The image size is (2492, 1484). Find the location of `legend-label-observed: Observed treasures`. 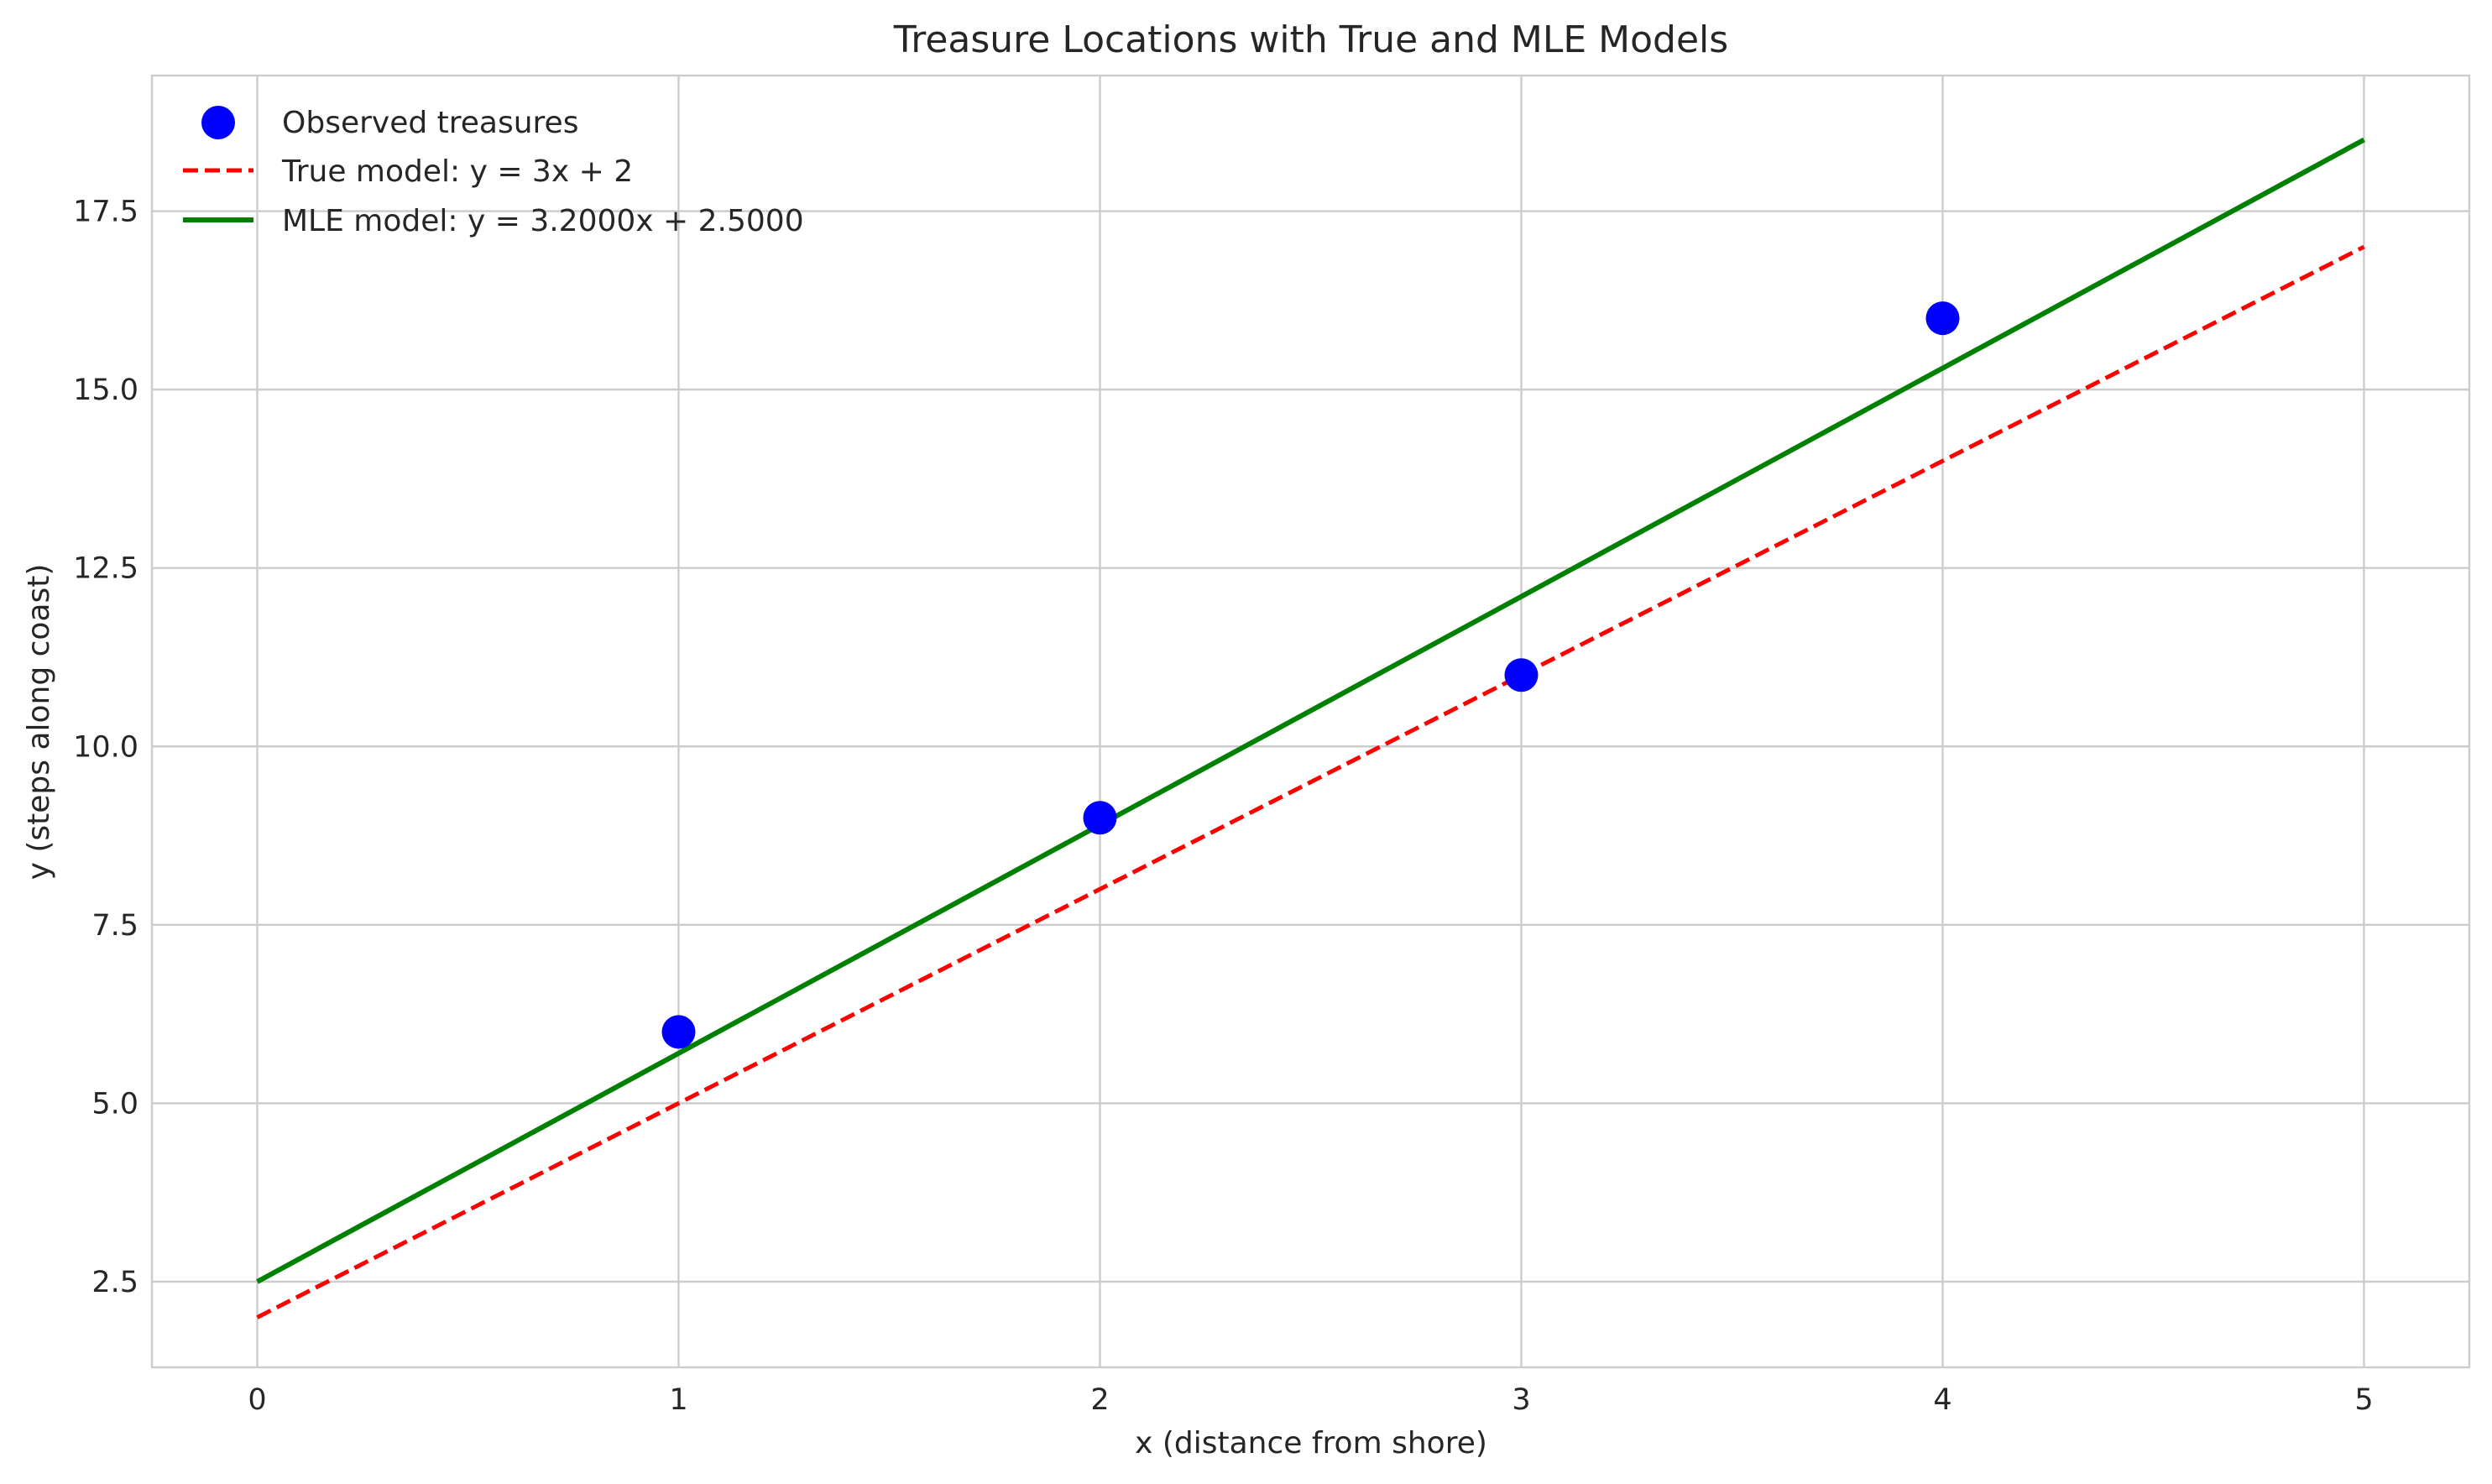

legend-label-observed: Observed treasures is located at coordinates (430, 123).